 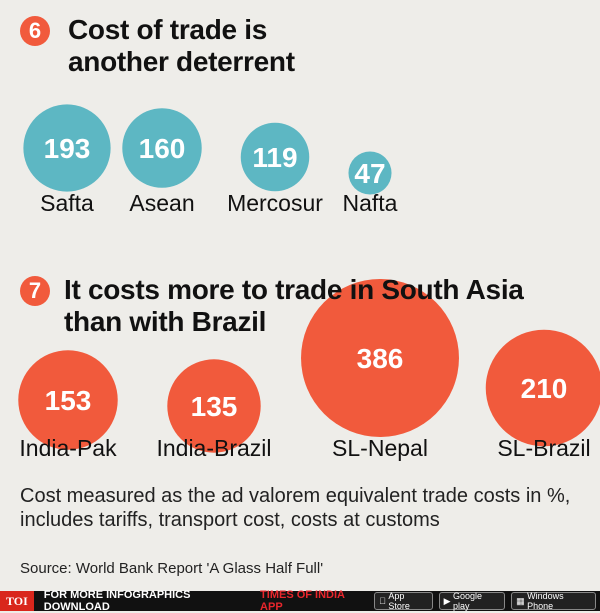 I want to click on section-6-title-line1: Cost of trade is, so click(x=168, y=29).